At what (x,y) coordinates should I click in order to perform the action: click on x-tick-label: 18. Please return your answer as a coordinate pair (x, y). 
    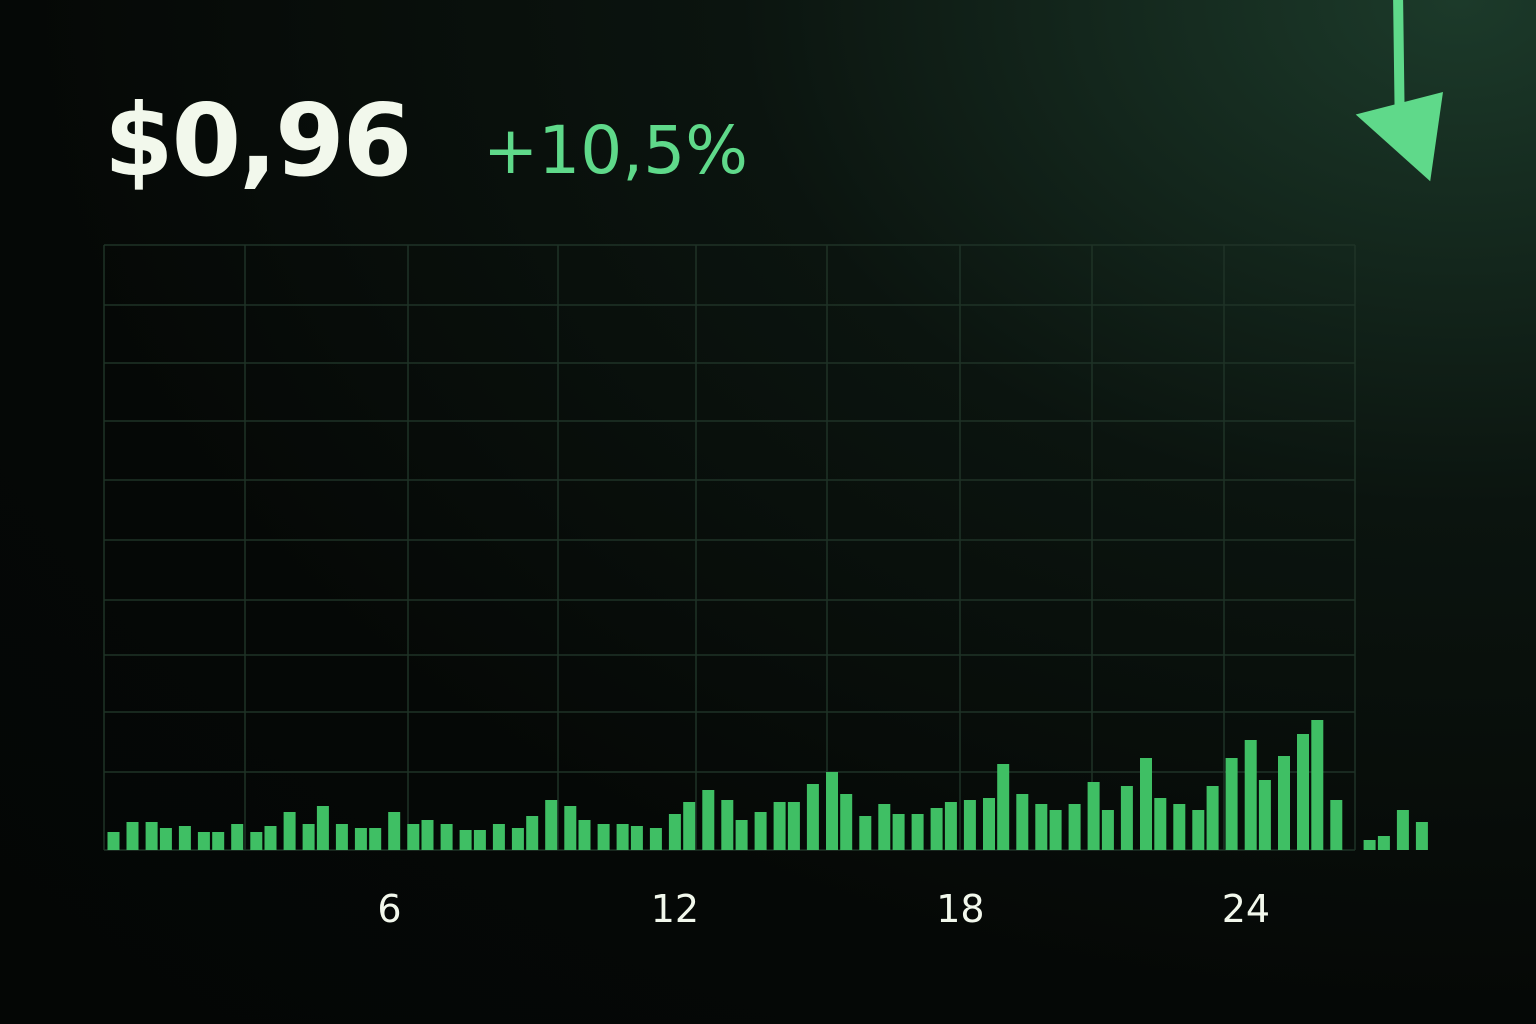
    Looking at the image, I should click on (960, 909).